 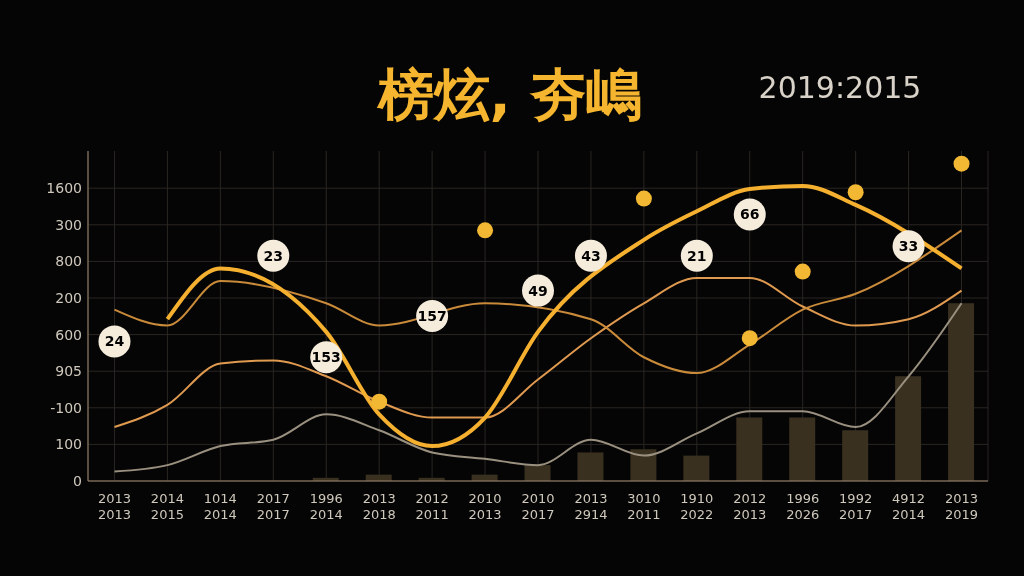 What do you see at coordinates (68, 444) in the screenshot?
I see `text: 100` at bounding box center [68, 444].